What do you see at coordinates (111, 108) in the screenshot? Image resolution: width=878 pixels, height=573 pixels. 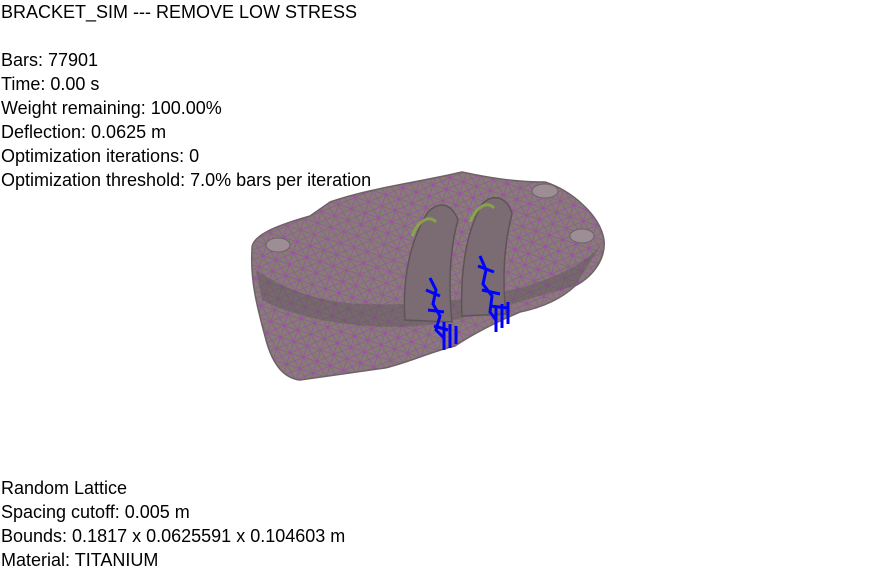 I see `weight-remaining: Weight remaining: 100.00%` at bounding box center [111, 108].